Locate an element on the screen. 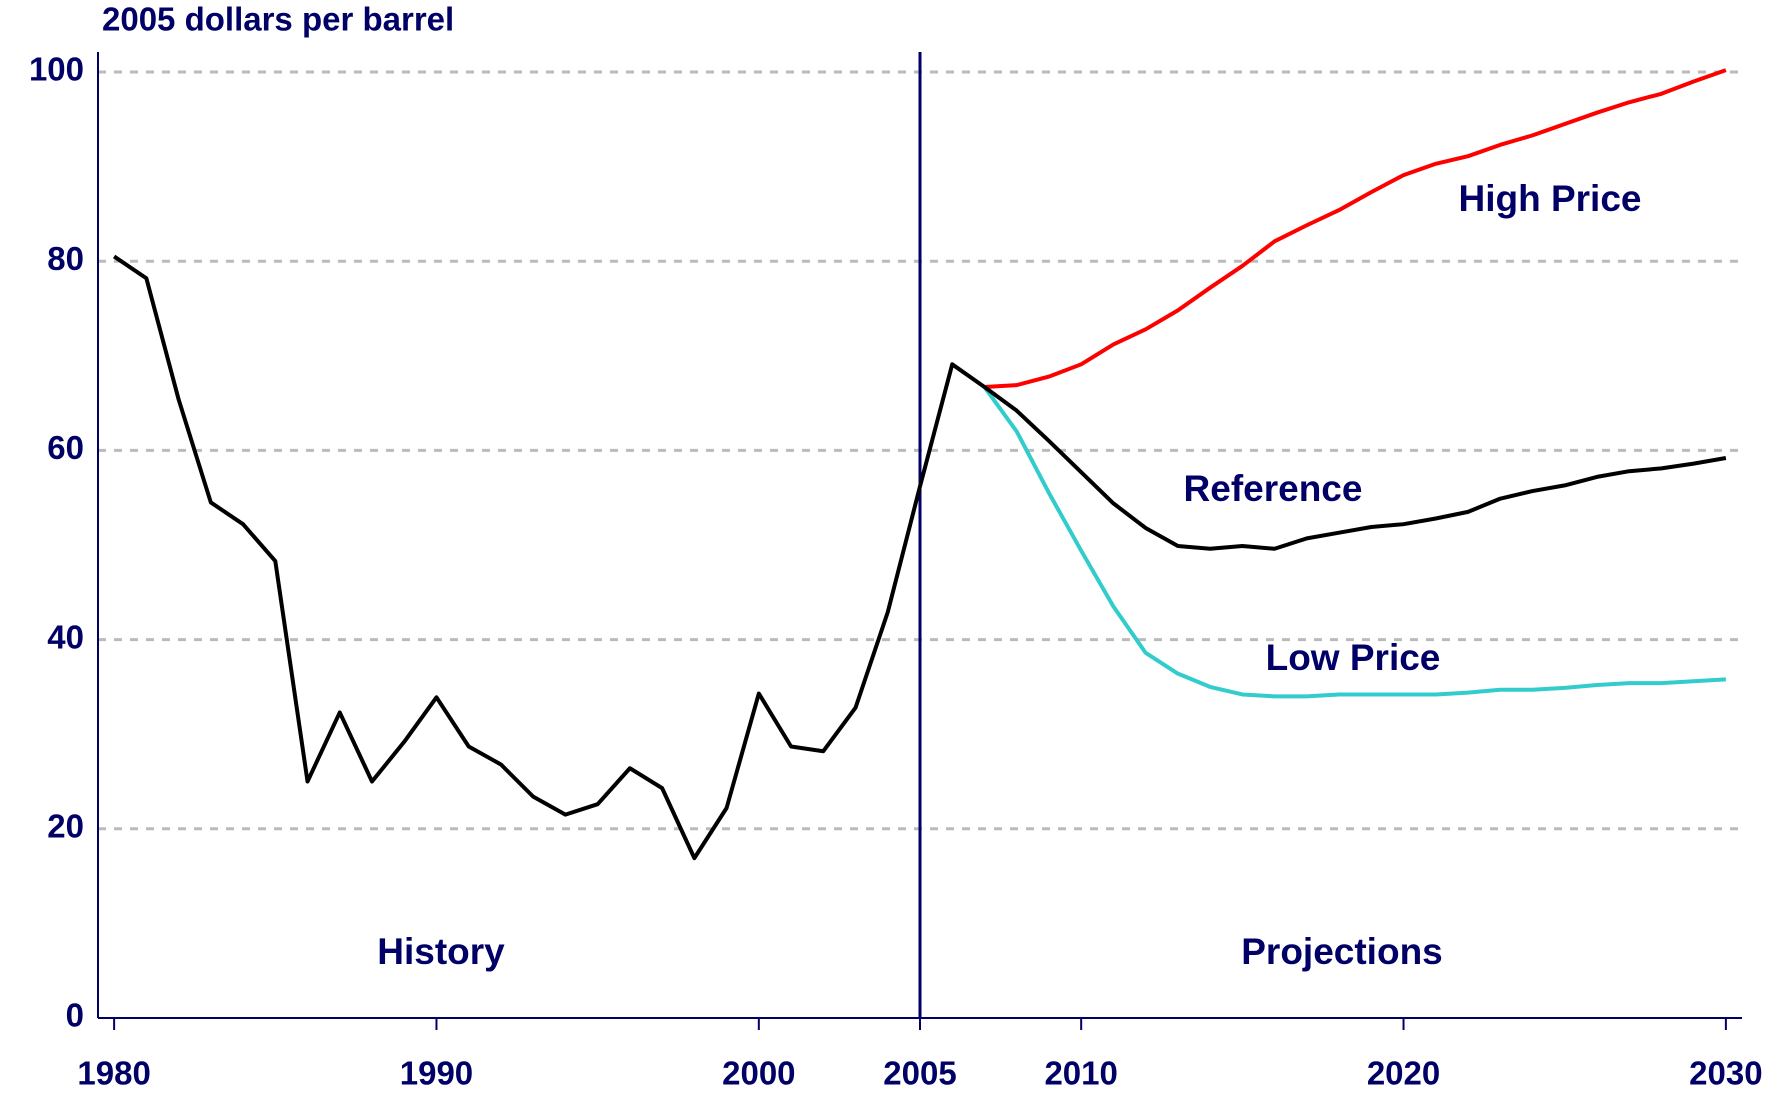  x-tick-label: 2020 is located at coordinates (1403, 1073).